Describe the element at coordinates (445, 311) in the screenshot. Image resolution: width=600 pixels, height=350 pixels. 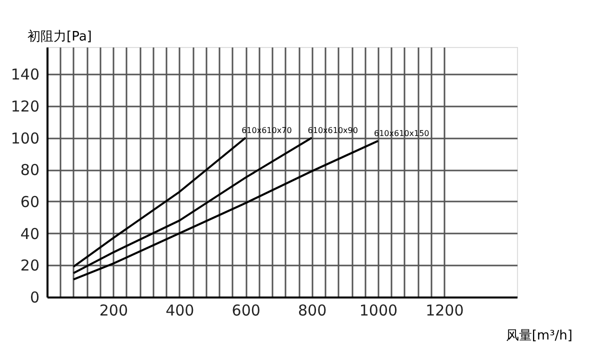
I see `x-tick-label: 1200` at that location.